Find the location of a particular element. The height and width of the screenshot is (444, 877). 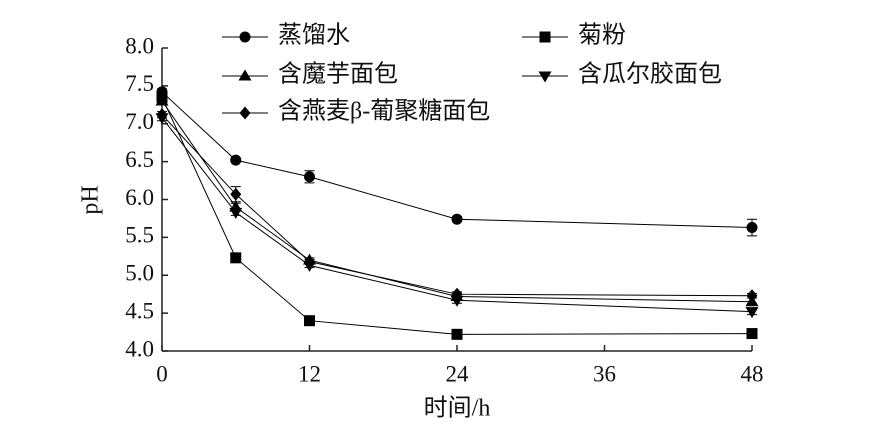

legend-label: 含瓜尔胶面包 is located at coordinates (650, 74).